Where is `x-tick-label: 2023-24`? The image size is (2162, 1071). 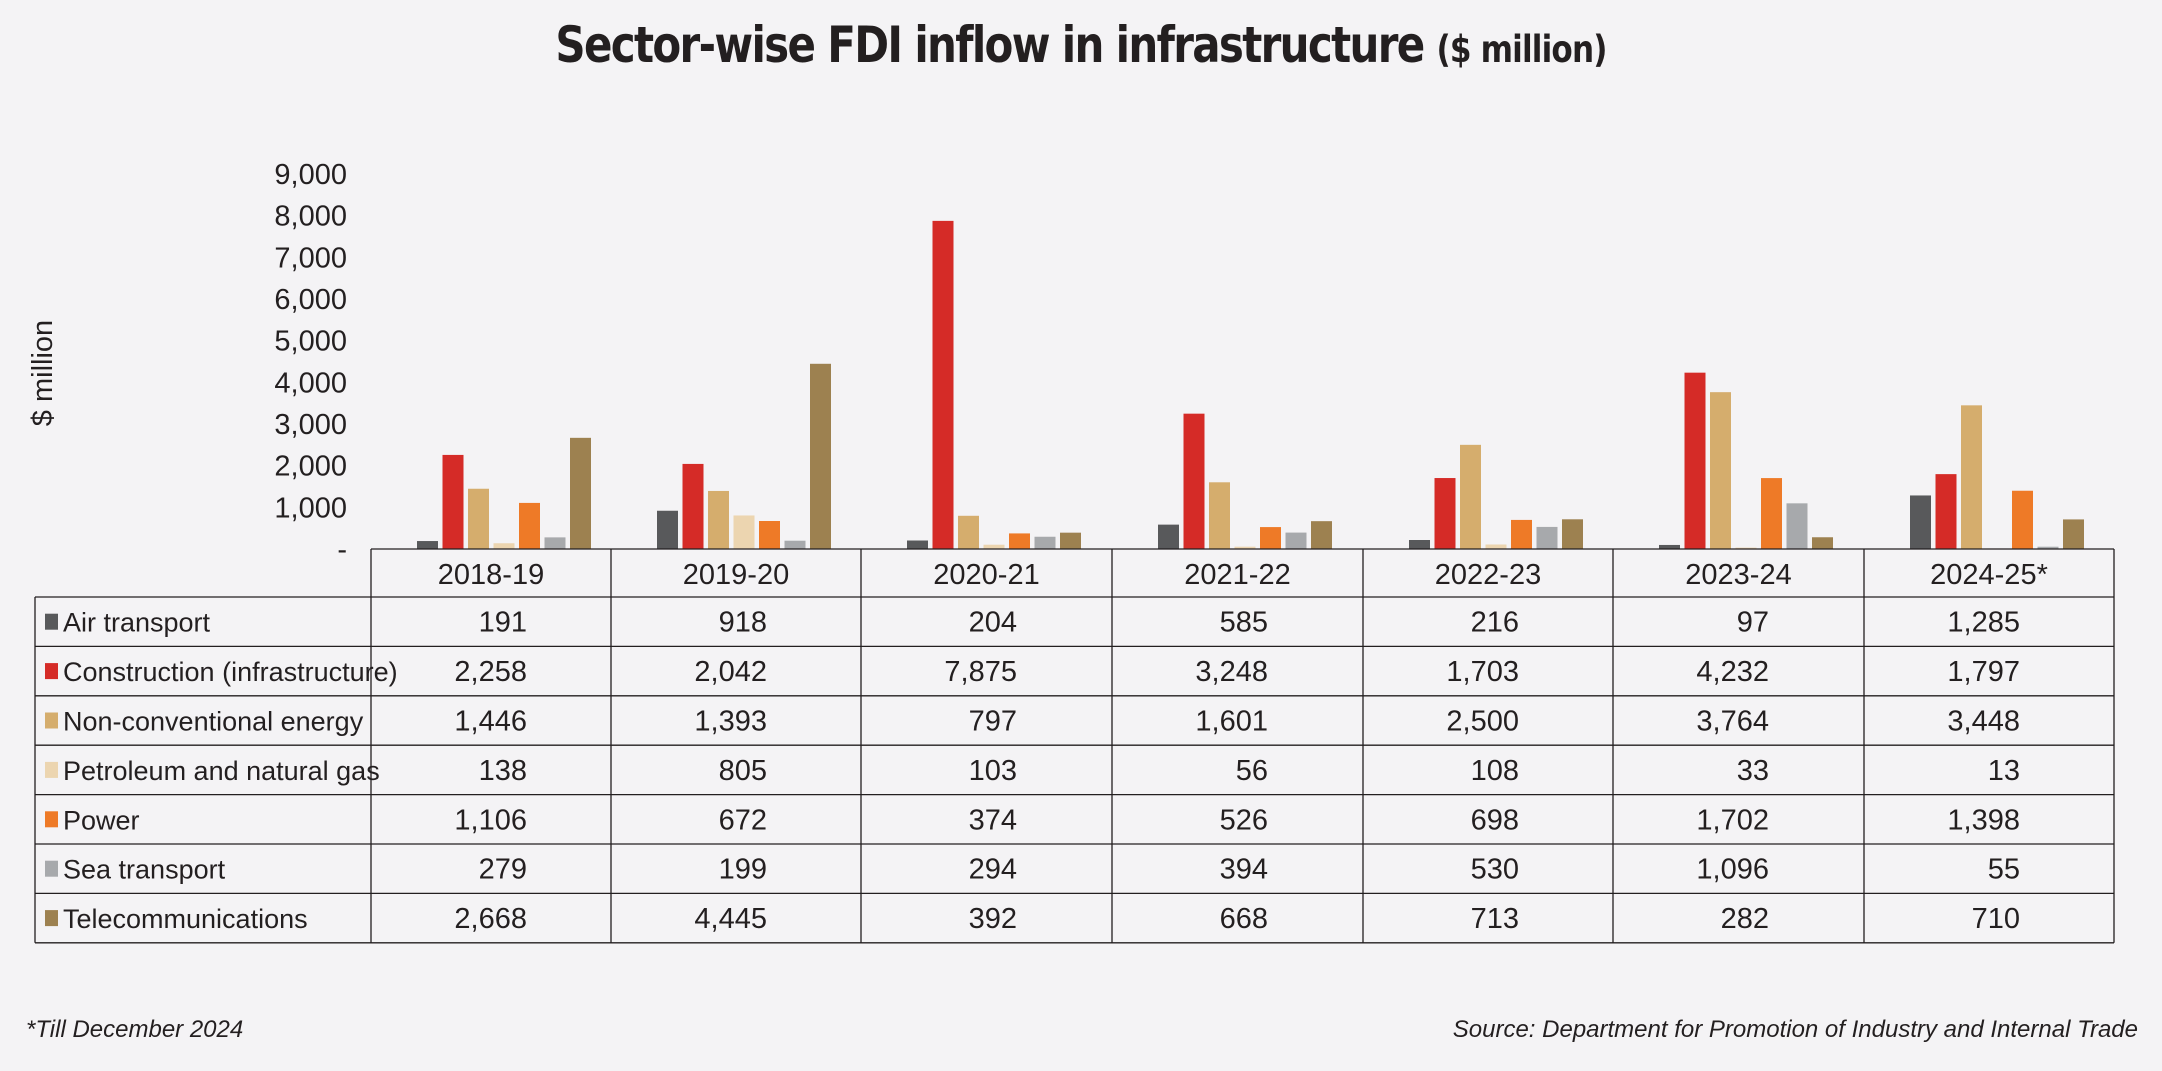 x-tick-label: 2023-24 is located at coordinates (1738, 575).